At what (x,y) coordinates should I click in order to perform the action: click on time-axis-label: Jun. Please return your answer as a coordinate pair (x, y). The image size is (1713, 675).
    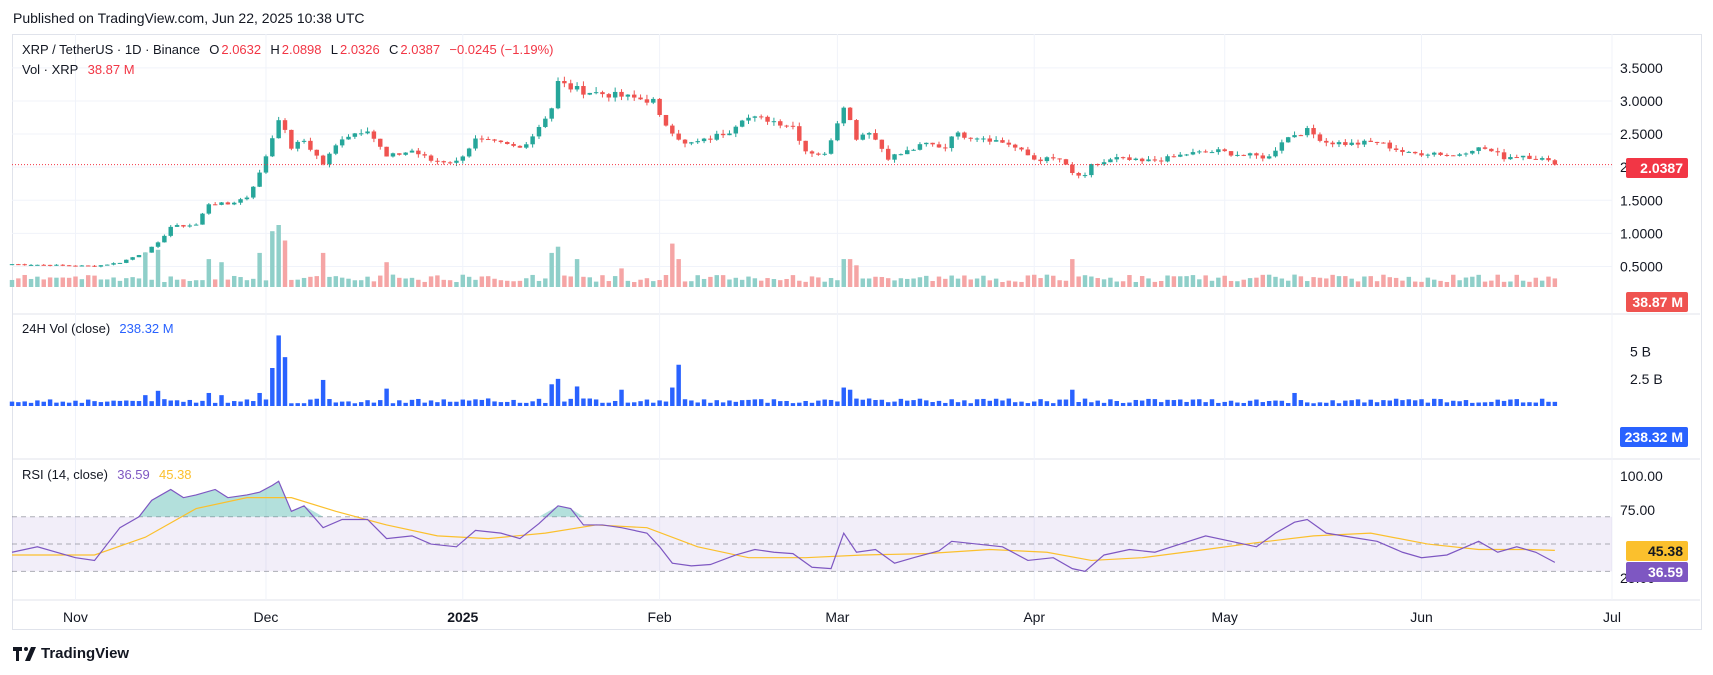
    Looking at the image, I should click on (1421, 617).